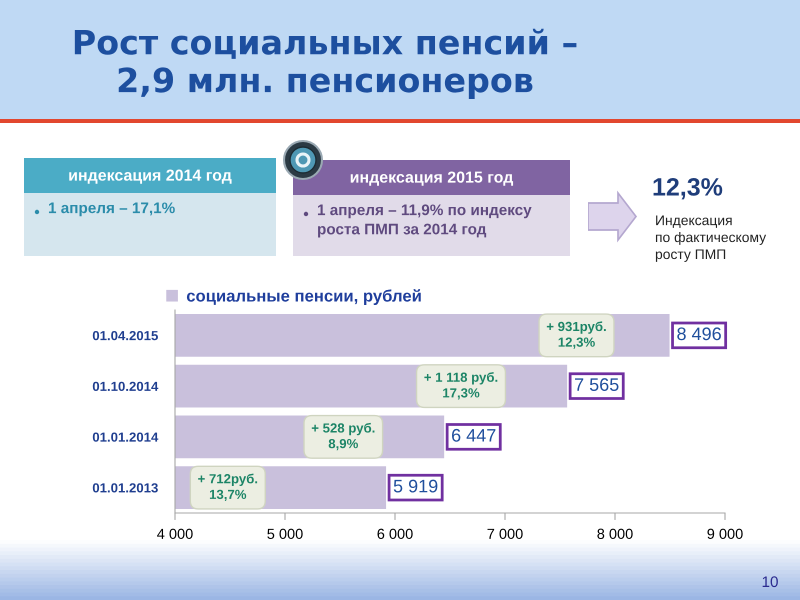 The image size is (800, 600). What do you see at coordinates (770, 582) in the screenshot?
I see `text: 10` at bounding box center [770, 582].